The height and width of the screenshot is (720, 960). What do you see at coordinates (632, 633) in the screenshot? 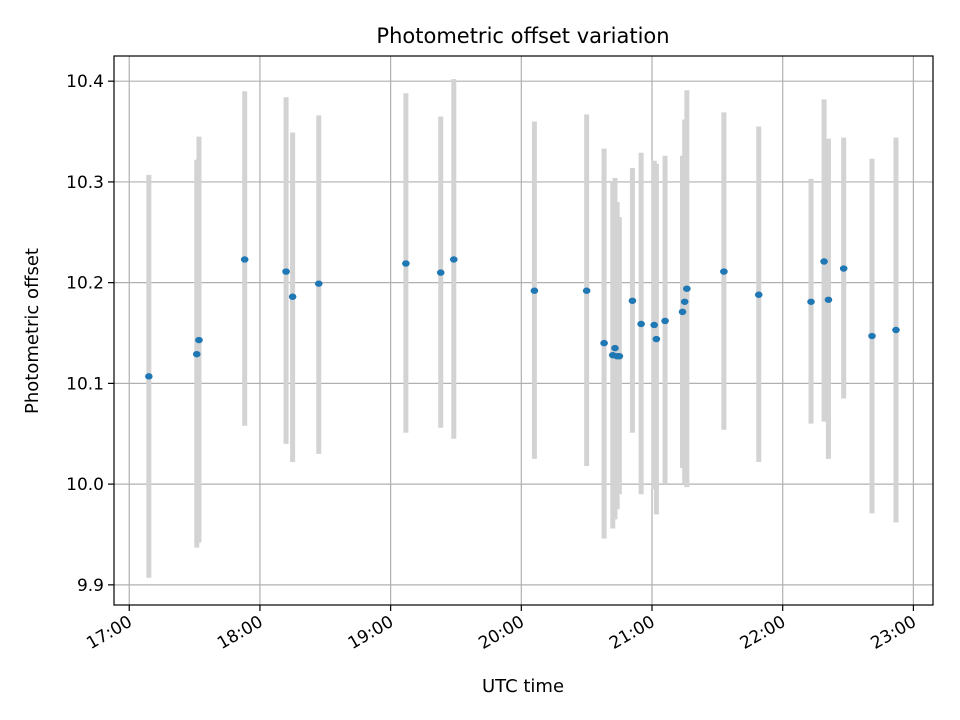
I see `x-tick-label: 21:00` at bounding box center [632, 633].